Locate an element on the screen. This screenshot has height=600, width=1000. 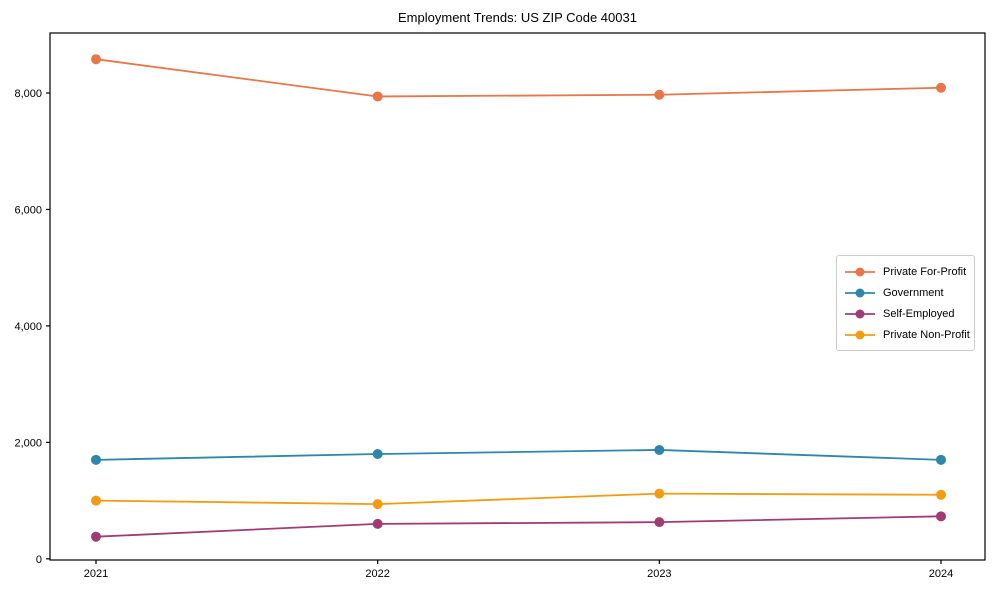
y-axis-tick-label: 8,000 is located at coordinates (28, 94).